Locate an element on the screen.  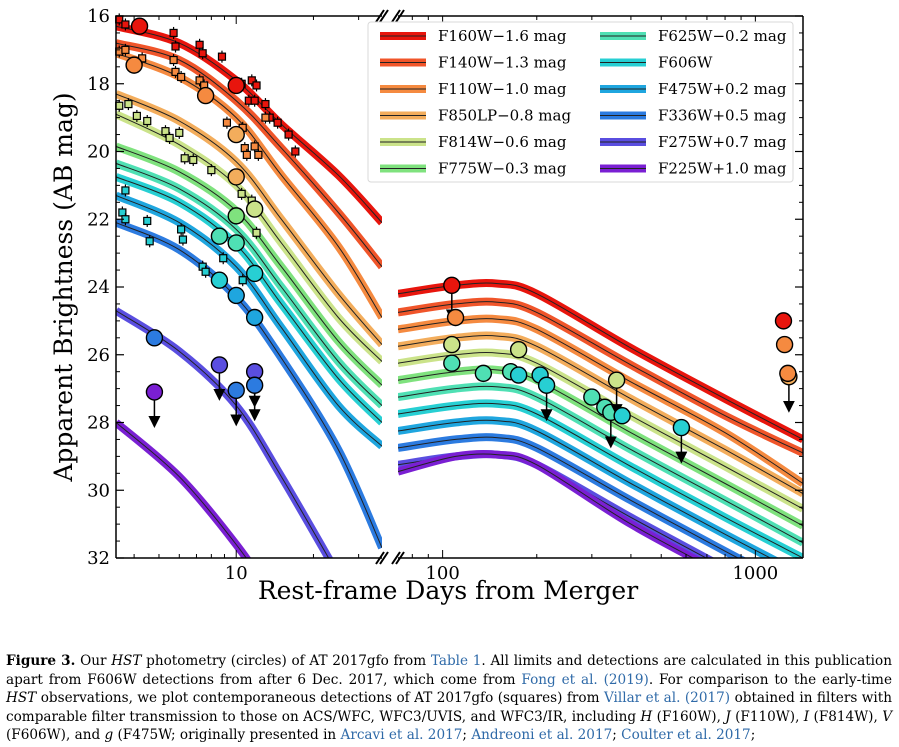
caption-text: (F110W), is located at coordinates (767, 716).